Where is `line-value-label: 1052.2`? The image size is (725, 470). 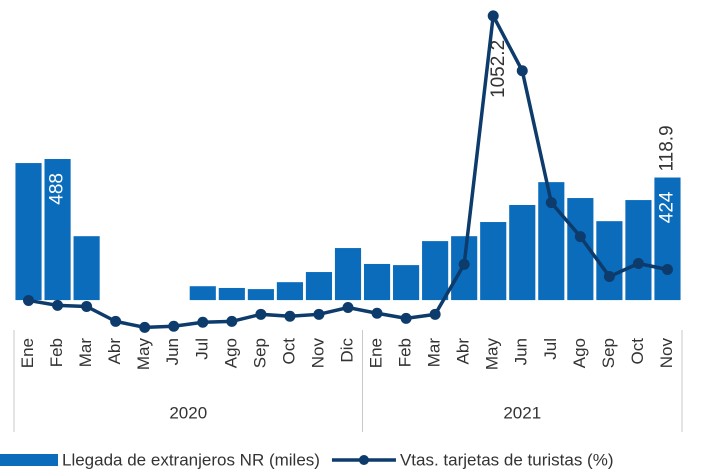 line-value-label: 1052.2 is located at coordinates (498, 69).